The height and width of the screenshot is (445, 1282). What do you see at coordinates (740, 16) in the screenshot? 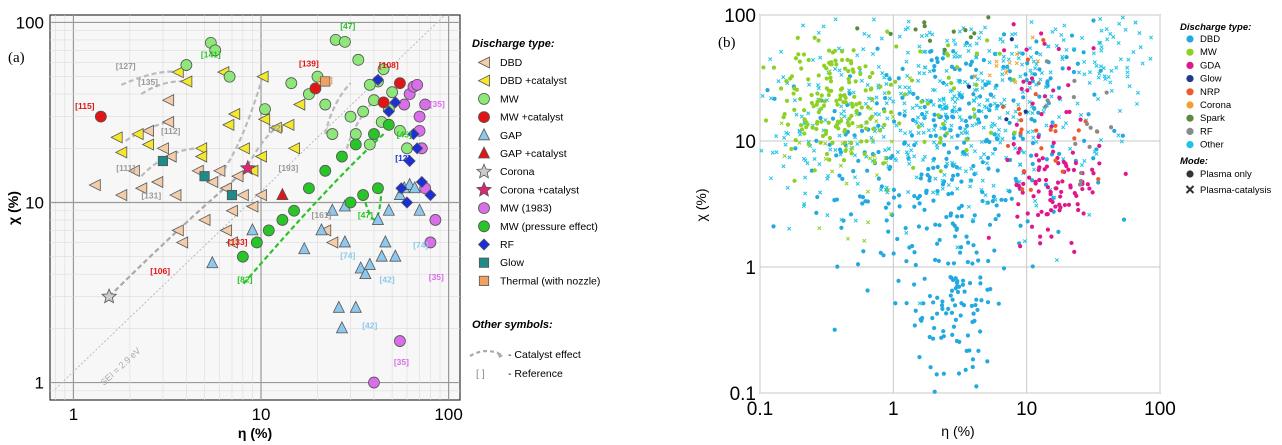
I see `y-tick-label: 100` at bounding box center [740, 16].